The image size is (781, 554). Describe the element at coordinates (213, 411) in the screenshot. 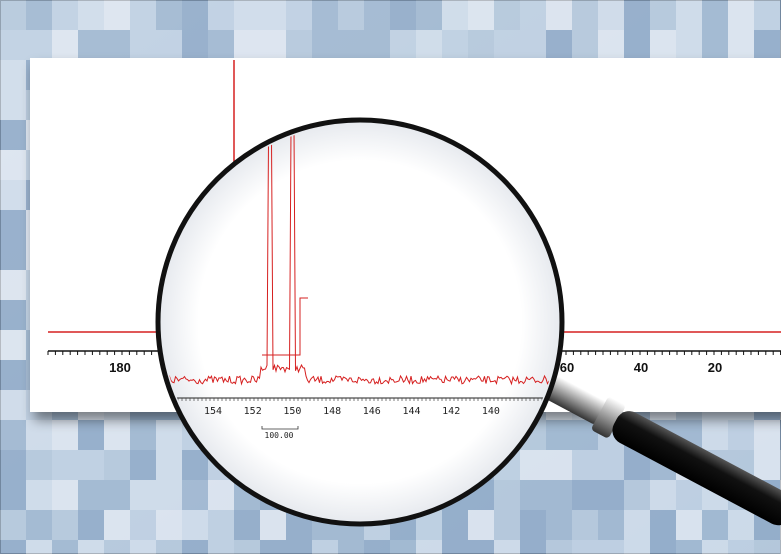

I see `axis-label: 154` at that location.